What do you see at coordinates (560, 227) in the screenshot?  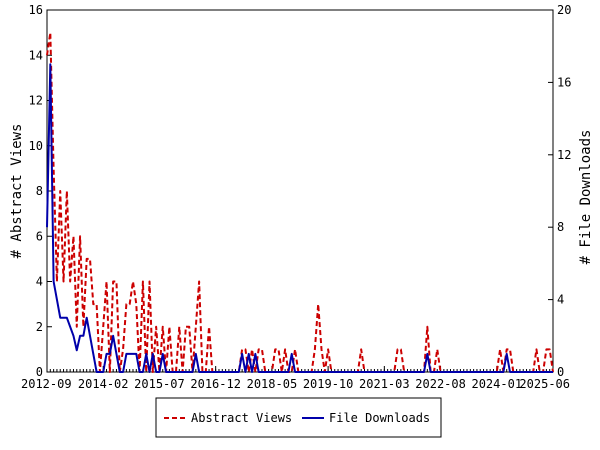 I see `right-tick-label: 8` at bounding box center [560, 227].